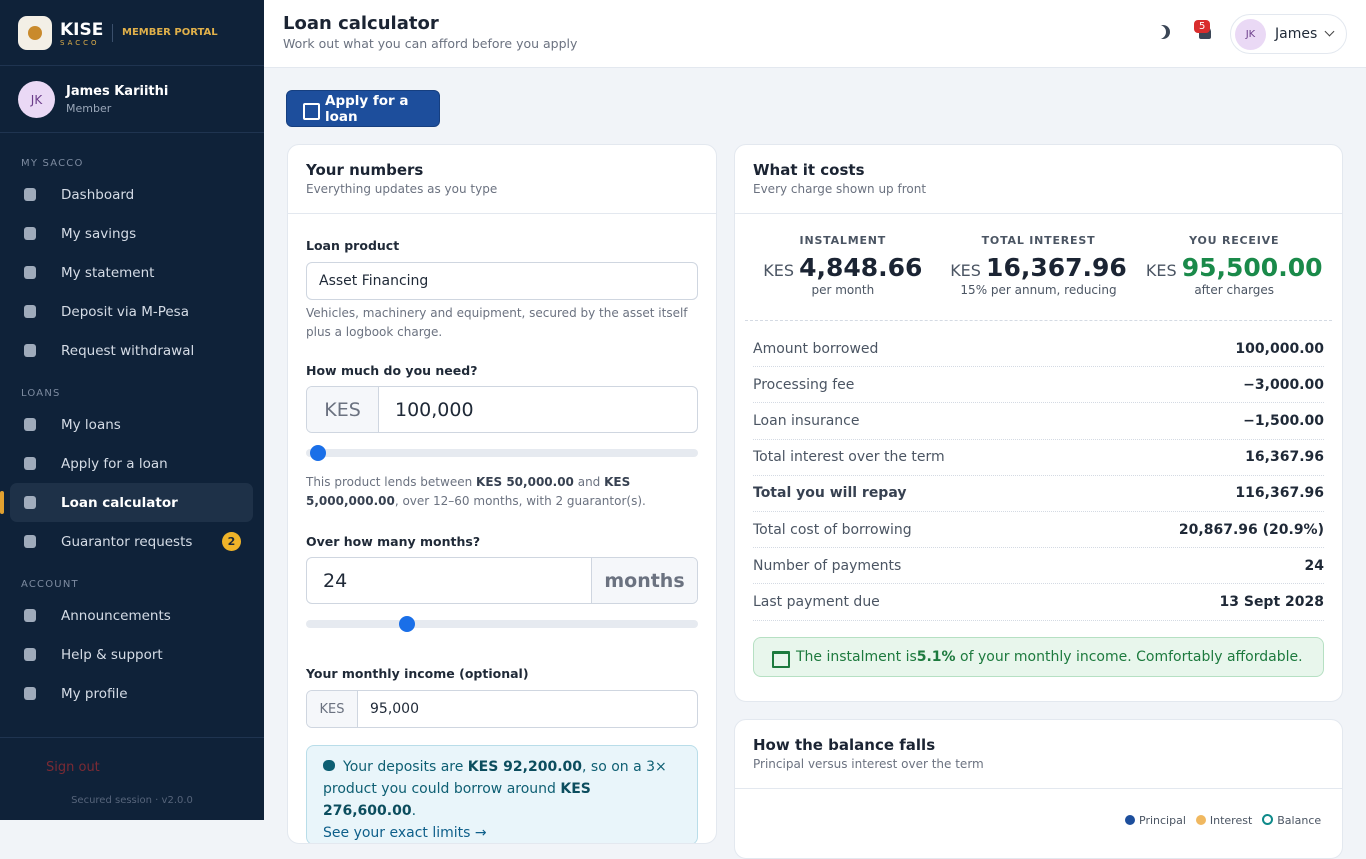 The height and width of the screenshot is (859, 1366). I want to click on months-slider, so click(502, 624).